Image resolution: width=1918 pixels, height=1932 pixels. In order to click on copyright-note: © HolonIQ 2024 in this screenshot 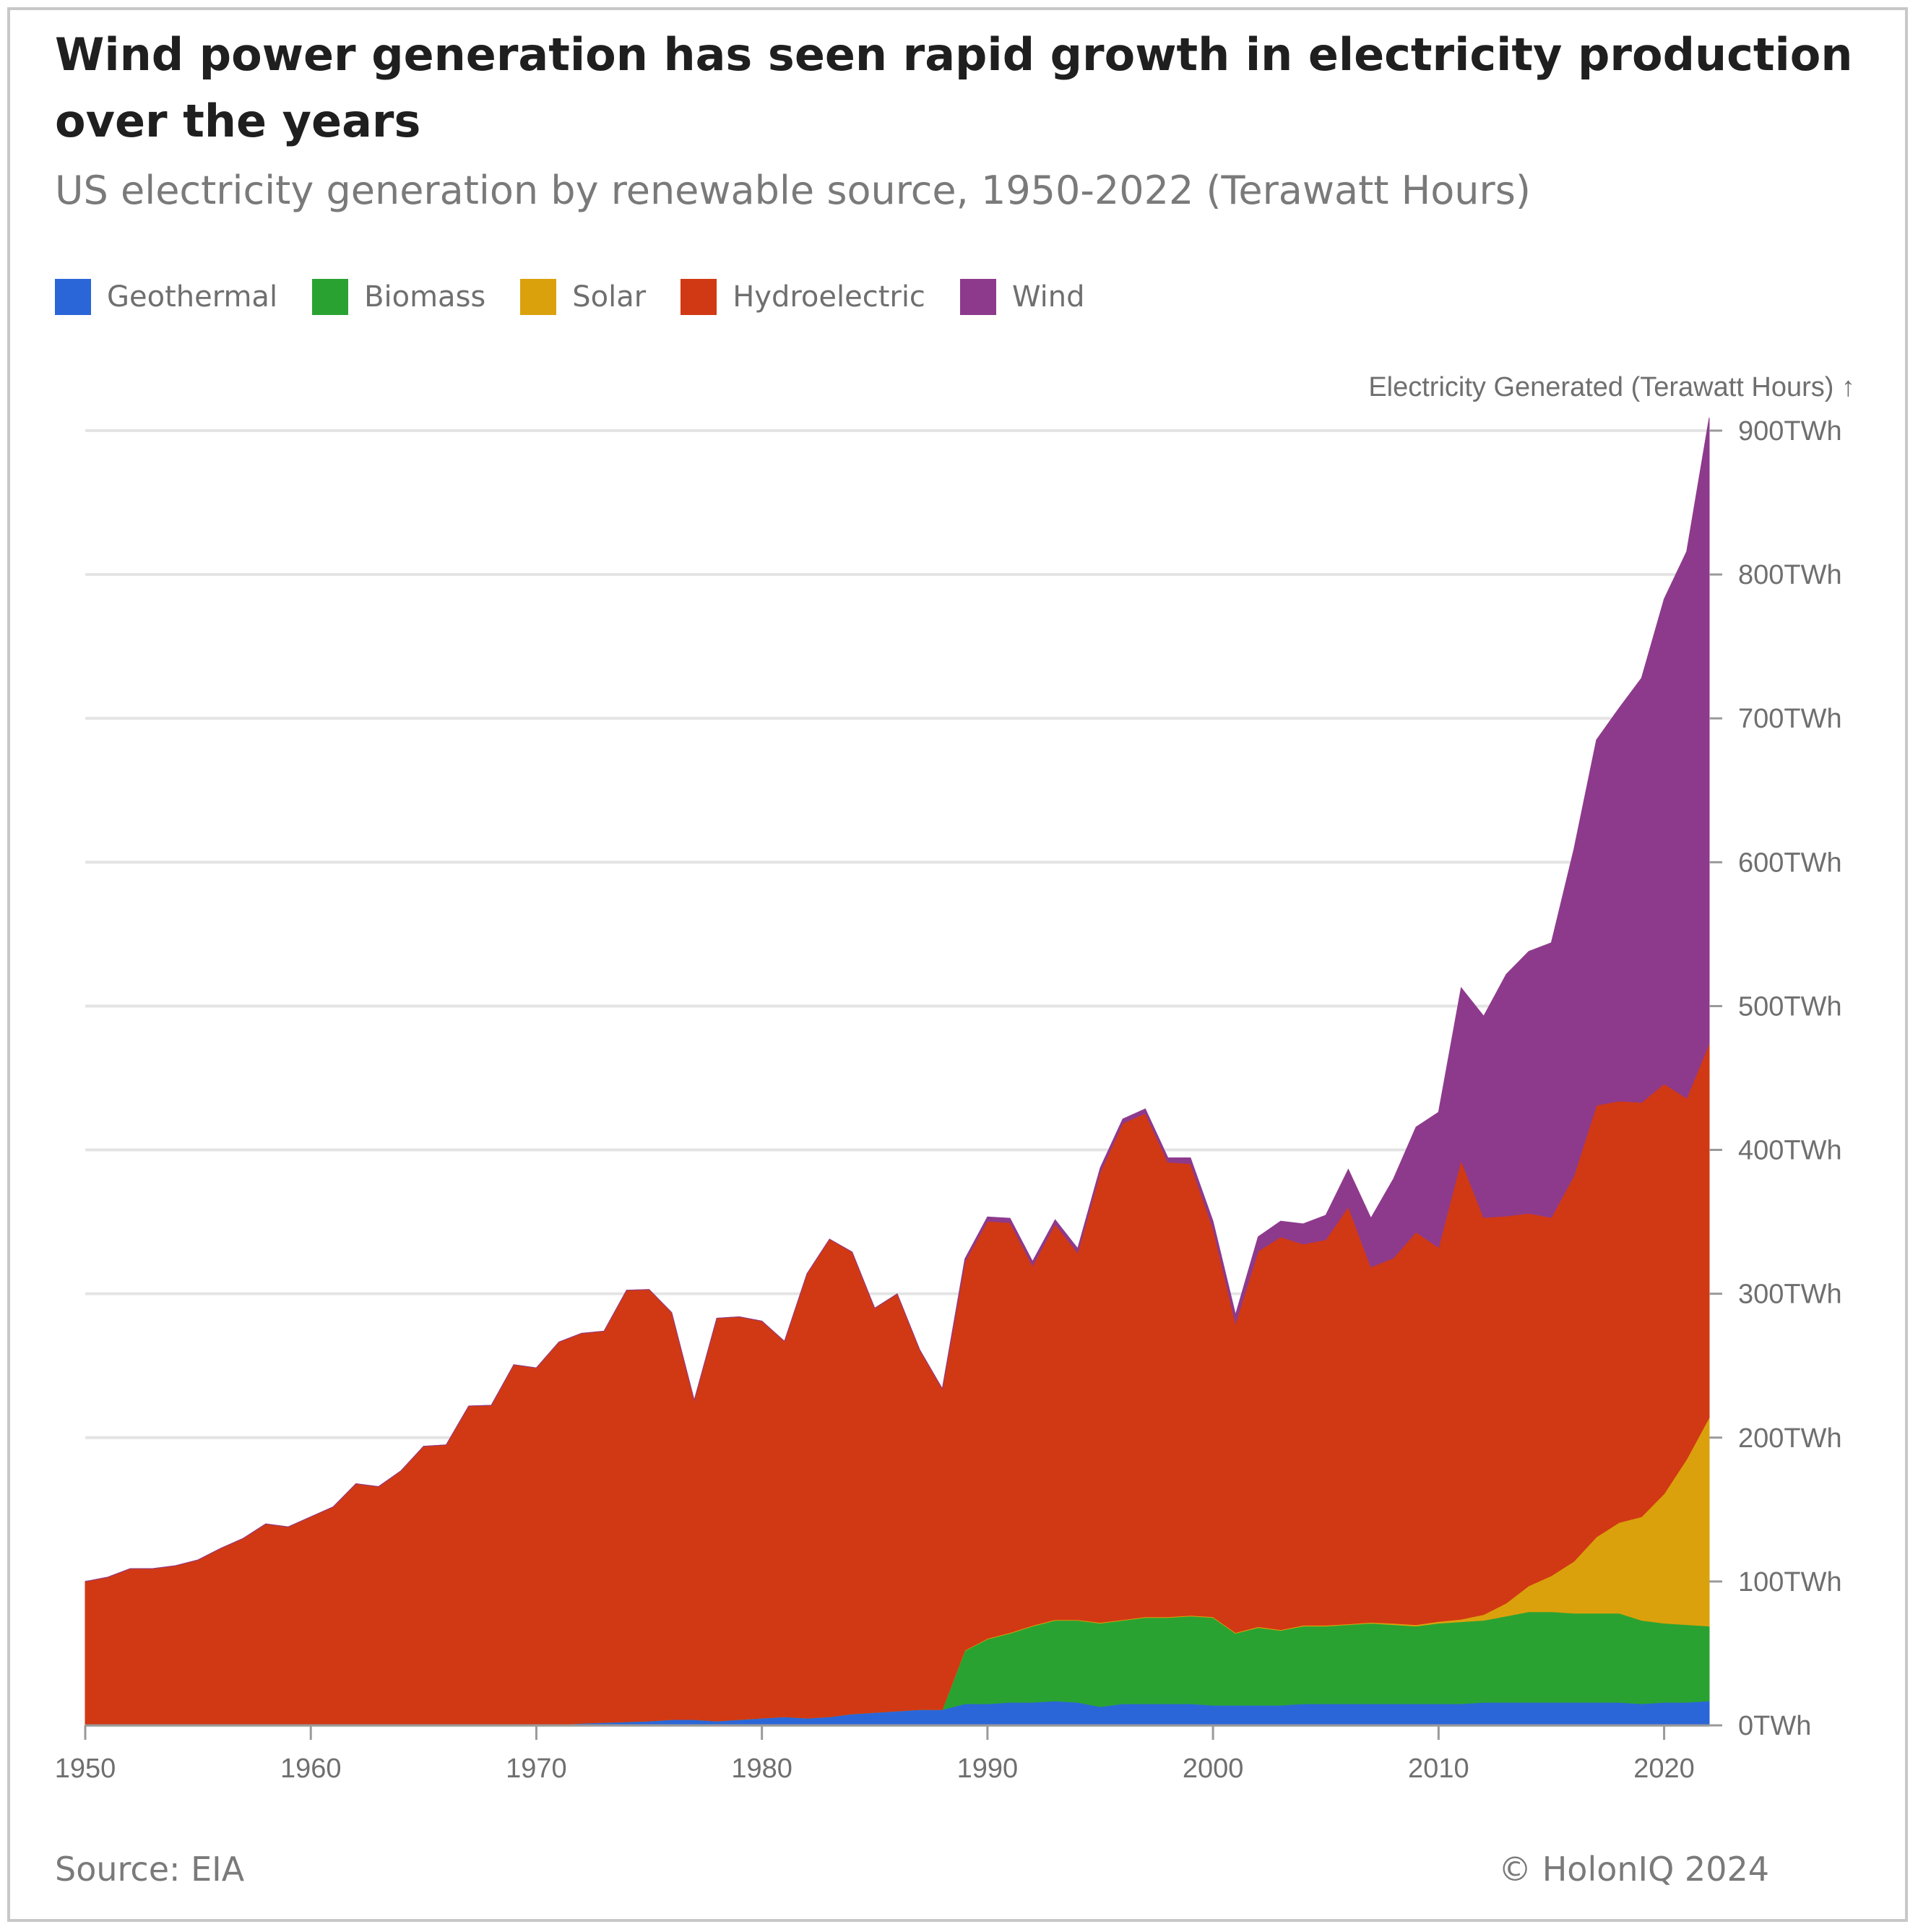, I will do `click(1633, 1869)`.